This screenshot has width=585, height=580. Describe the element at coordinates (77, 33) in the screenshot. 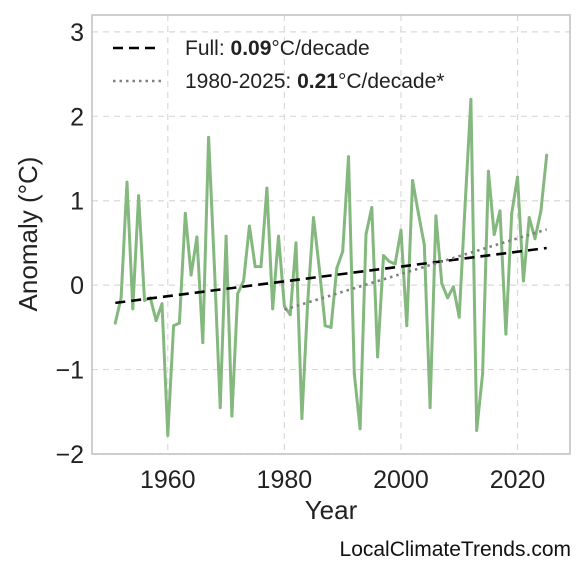

I see `y-tick-label: 3` at that location.